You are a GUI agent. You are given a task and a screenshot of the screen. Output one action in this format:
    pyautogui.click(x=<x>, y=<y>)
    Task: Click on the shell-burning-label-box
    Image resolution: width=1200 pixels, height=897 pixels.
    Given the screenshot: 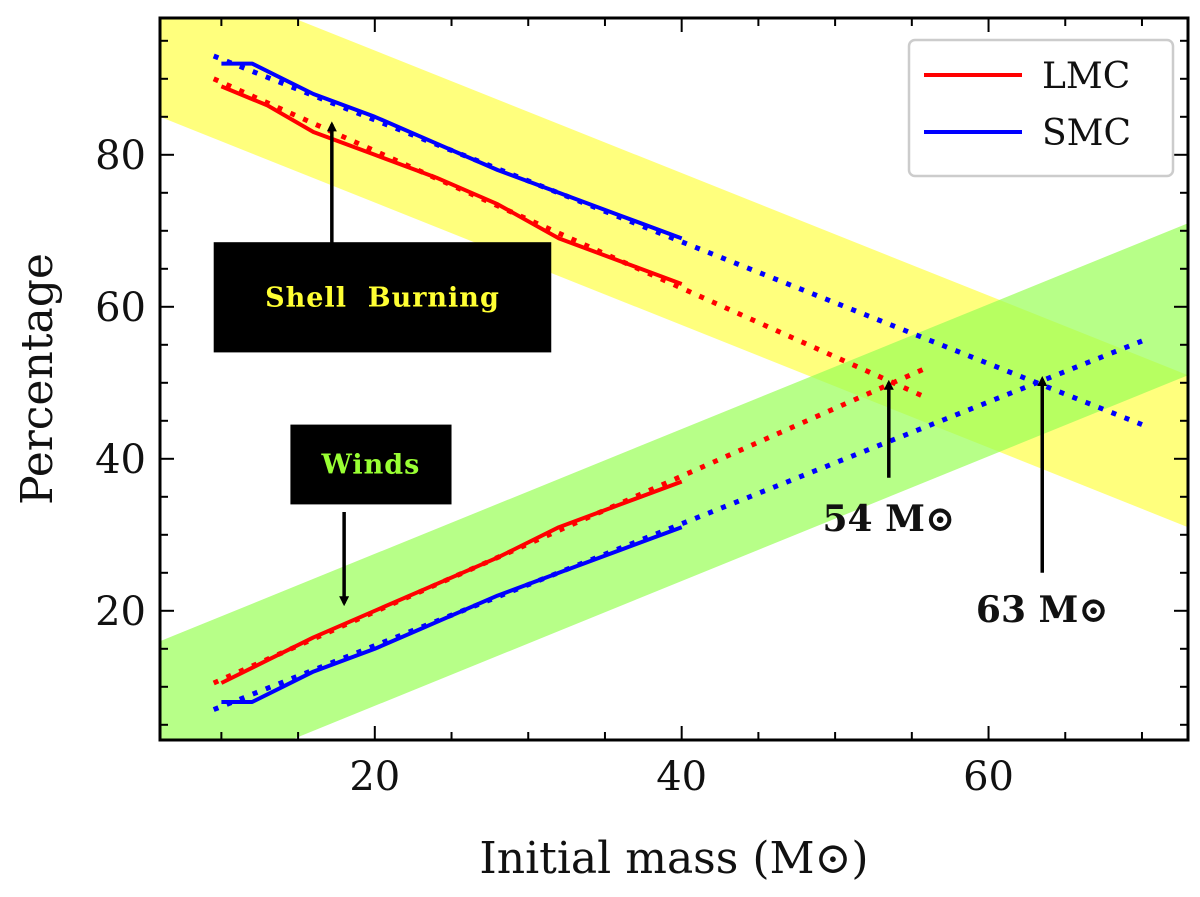 What is the action you would take?
    pyautogui.click(x=382, y=297)
    